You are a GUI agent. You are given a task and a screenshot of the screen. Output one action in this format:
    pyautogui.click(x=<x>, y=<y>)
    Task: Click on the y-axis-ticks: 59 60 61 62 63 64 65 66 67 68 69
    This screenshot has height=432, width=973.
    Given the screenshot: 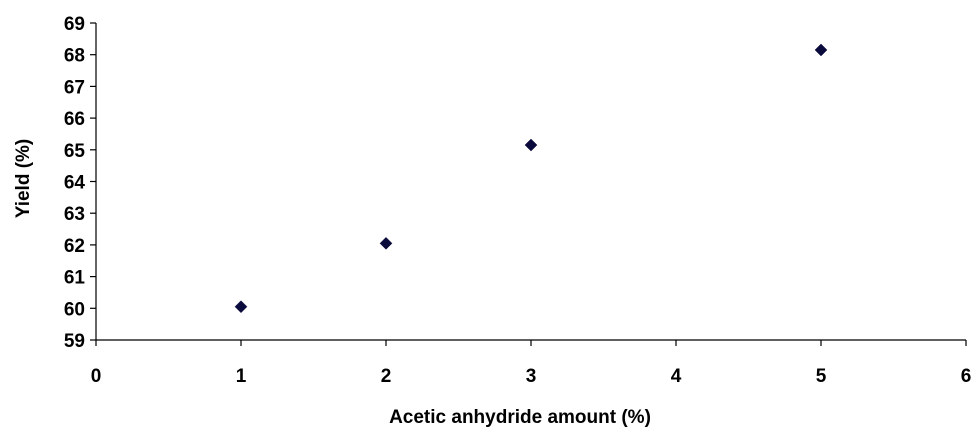 What is the action you would take?
    pyautogui.click(x=80, y=183)
    